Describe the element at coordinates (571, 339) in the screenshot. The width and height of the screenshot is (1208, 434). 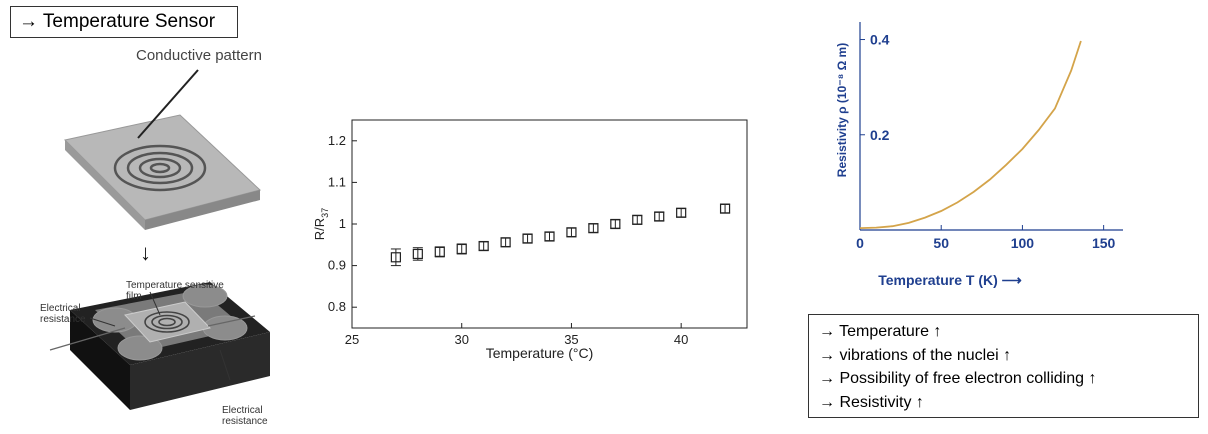
I see `chart1-xtick-label: 35` at that location.